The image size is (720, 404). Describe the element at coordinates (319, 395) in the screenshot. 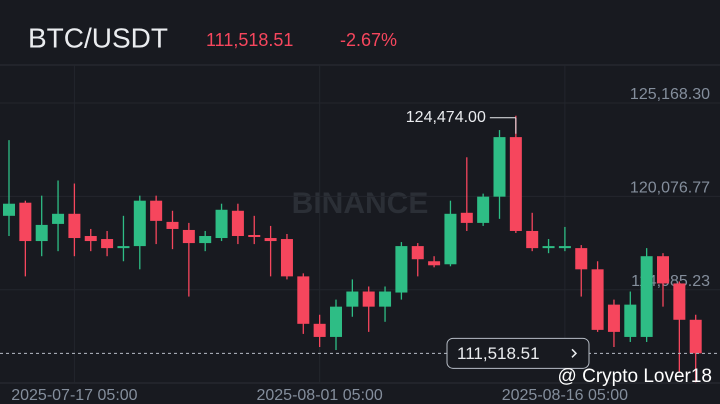

I see `x-tick-label: 2025-08-01 05:00` at that location.